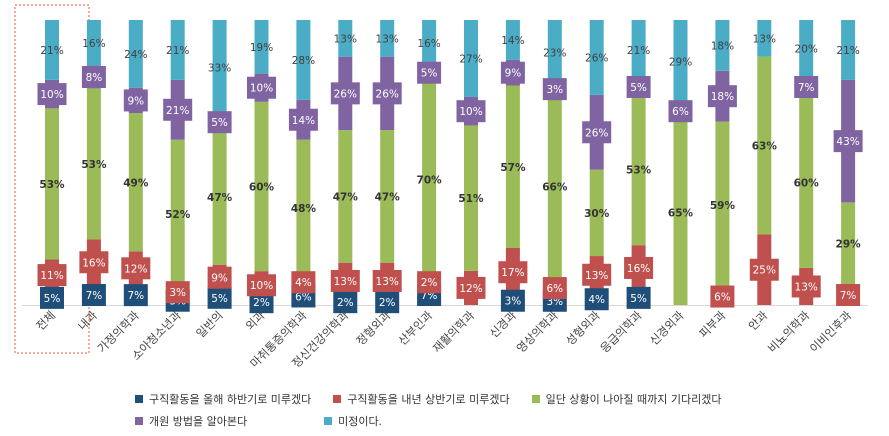 This screenshot has height=436, width=889. I want to click on data-label: 52%, so click(178, 215).